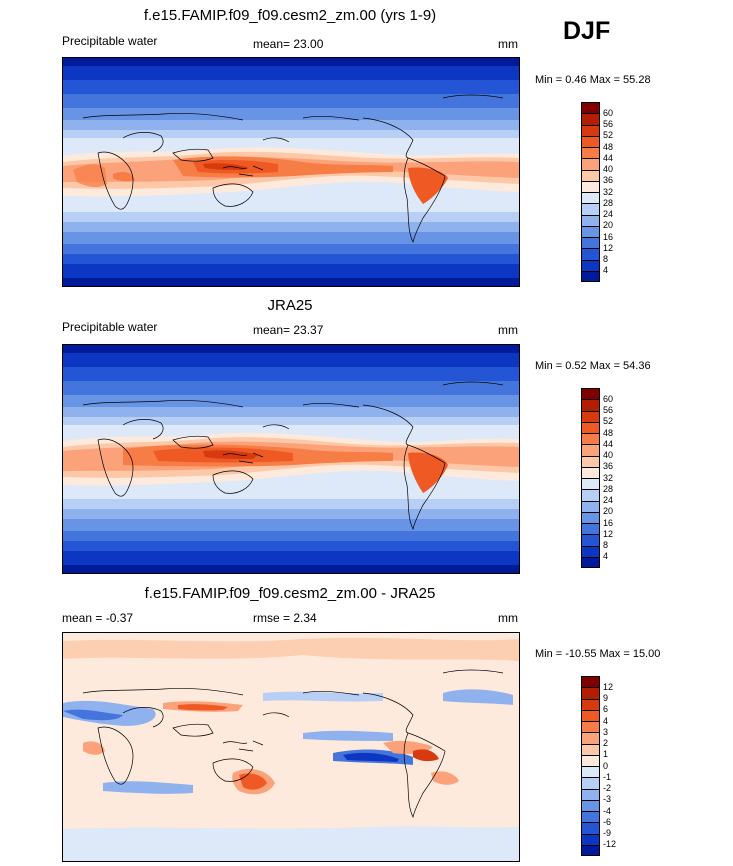  I want to click on panel-2-colorbar: 60 56 52 48 44 40 36 32 28 24 20 16 12 8 4, so click(597, 478).